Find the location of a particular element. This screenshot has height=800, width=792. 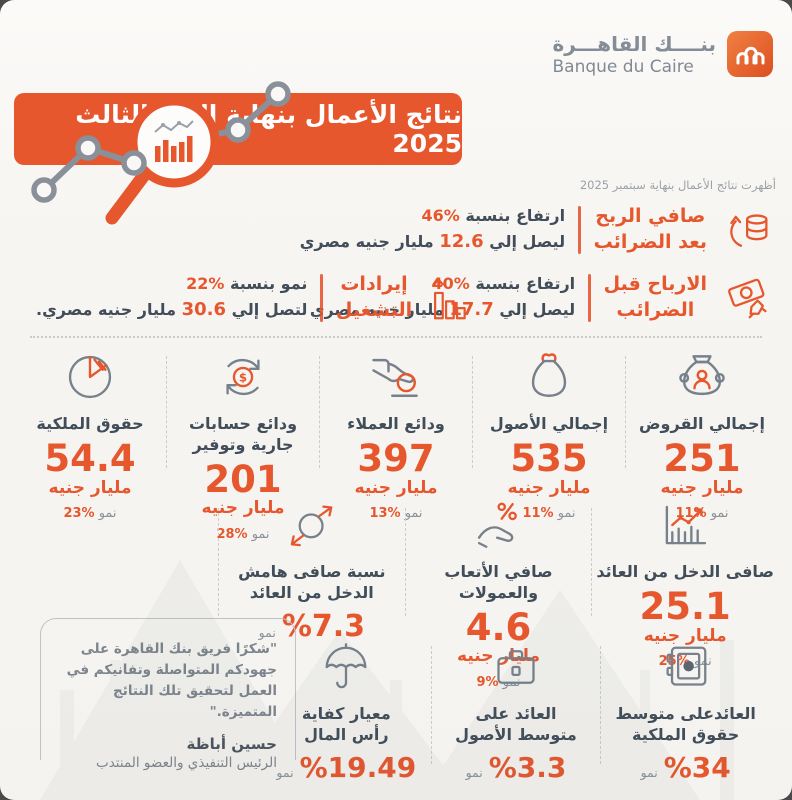

income-chart-icon is located at coordinates (686, 525).